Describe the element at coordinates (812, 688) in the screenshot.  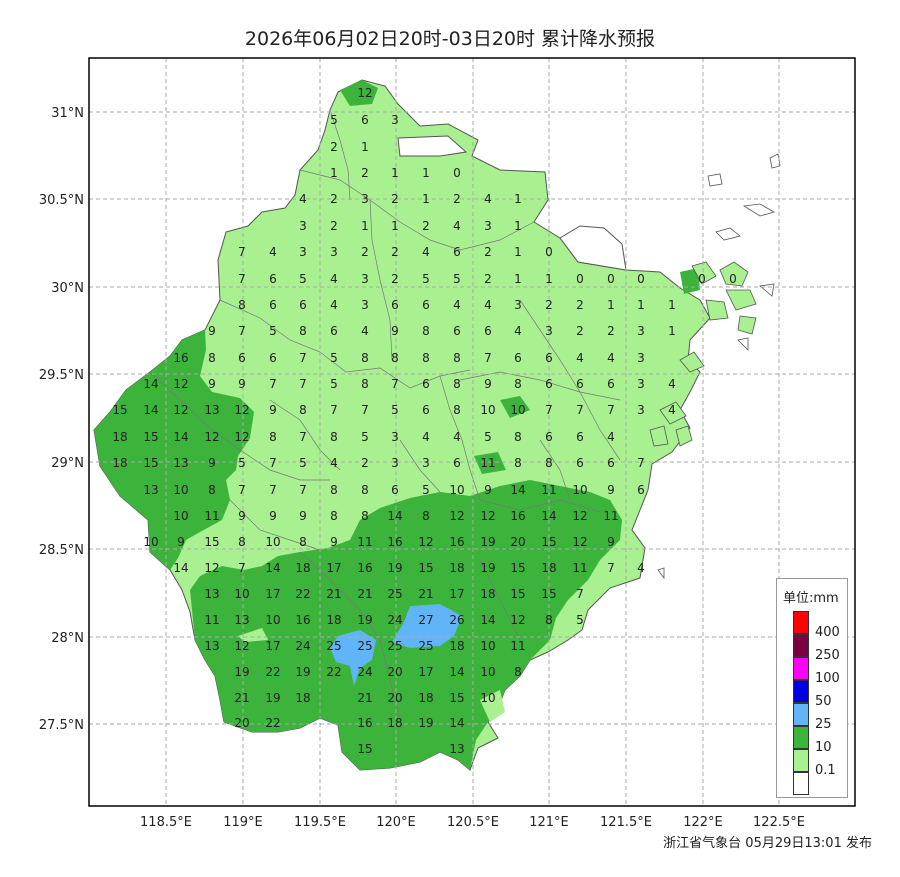
I see `legend: 单位:mm 400 250 100 50 25 10 0.1` at that location.